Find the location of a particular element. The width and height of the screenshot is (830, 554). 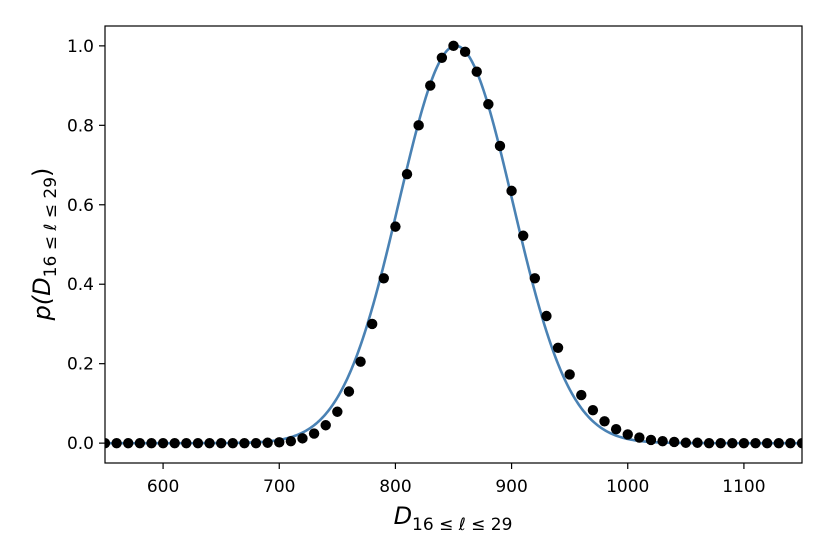

y-tick-label: 0.4 is located at coordinates (80, 285).